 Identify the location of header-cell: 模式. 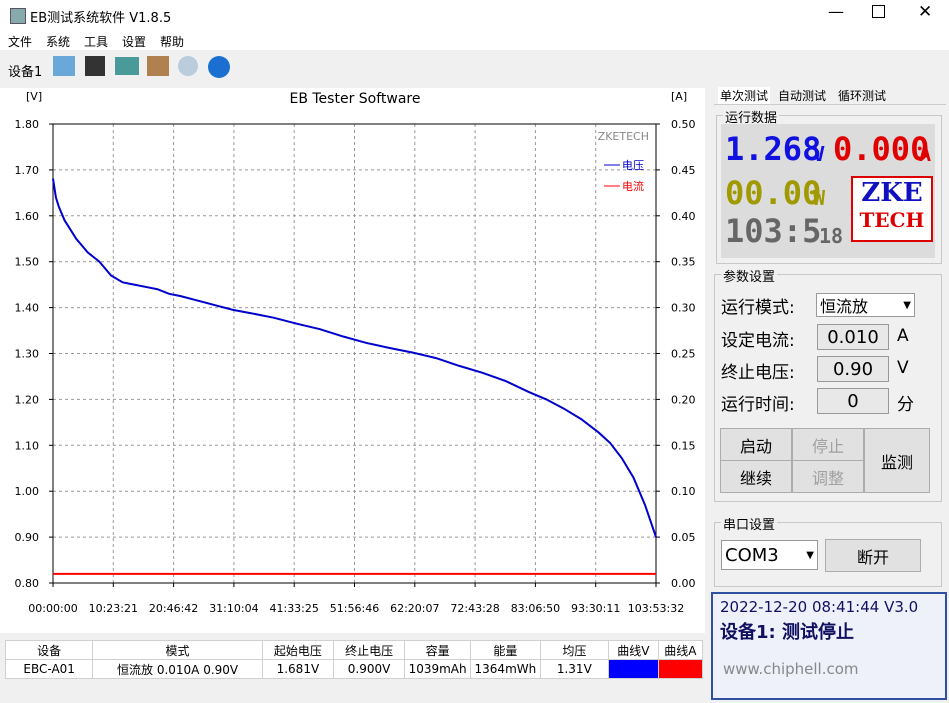
(177, 650).